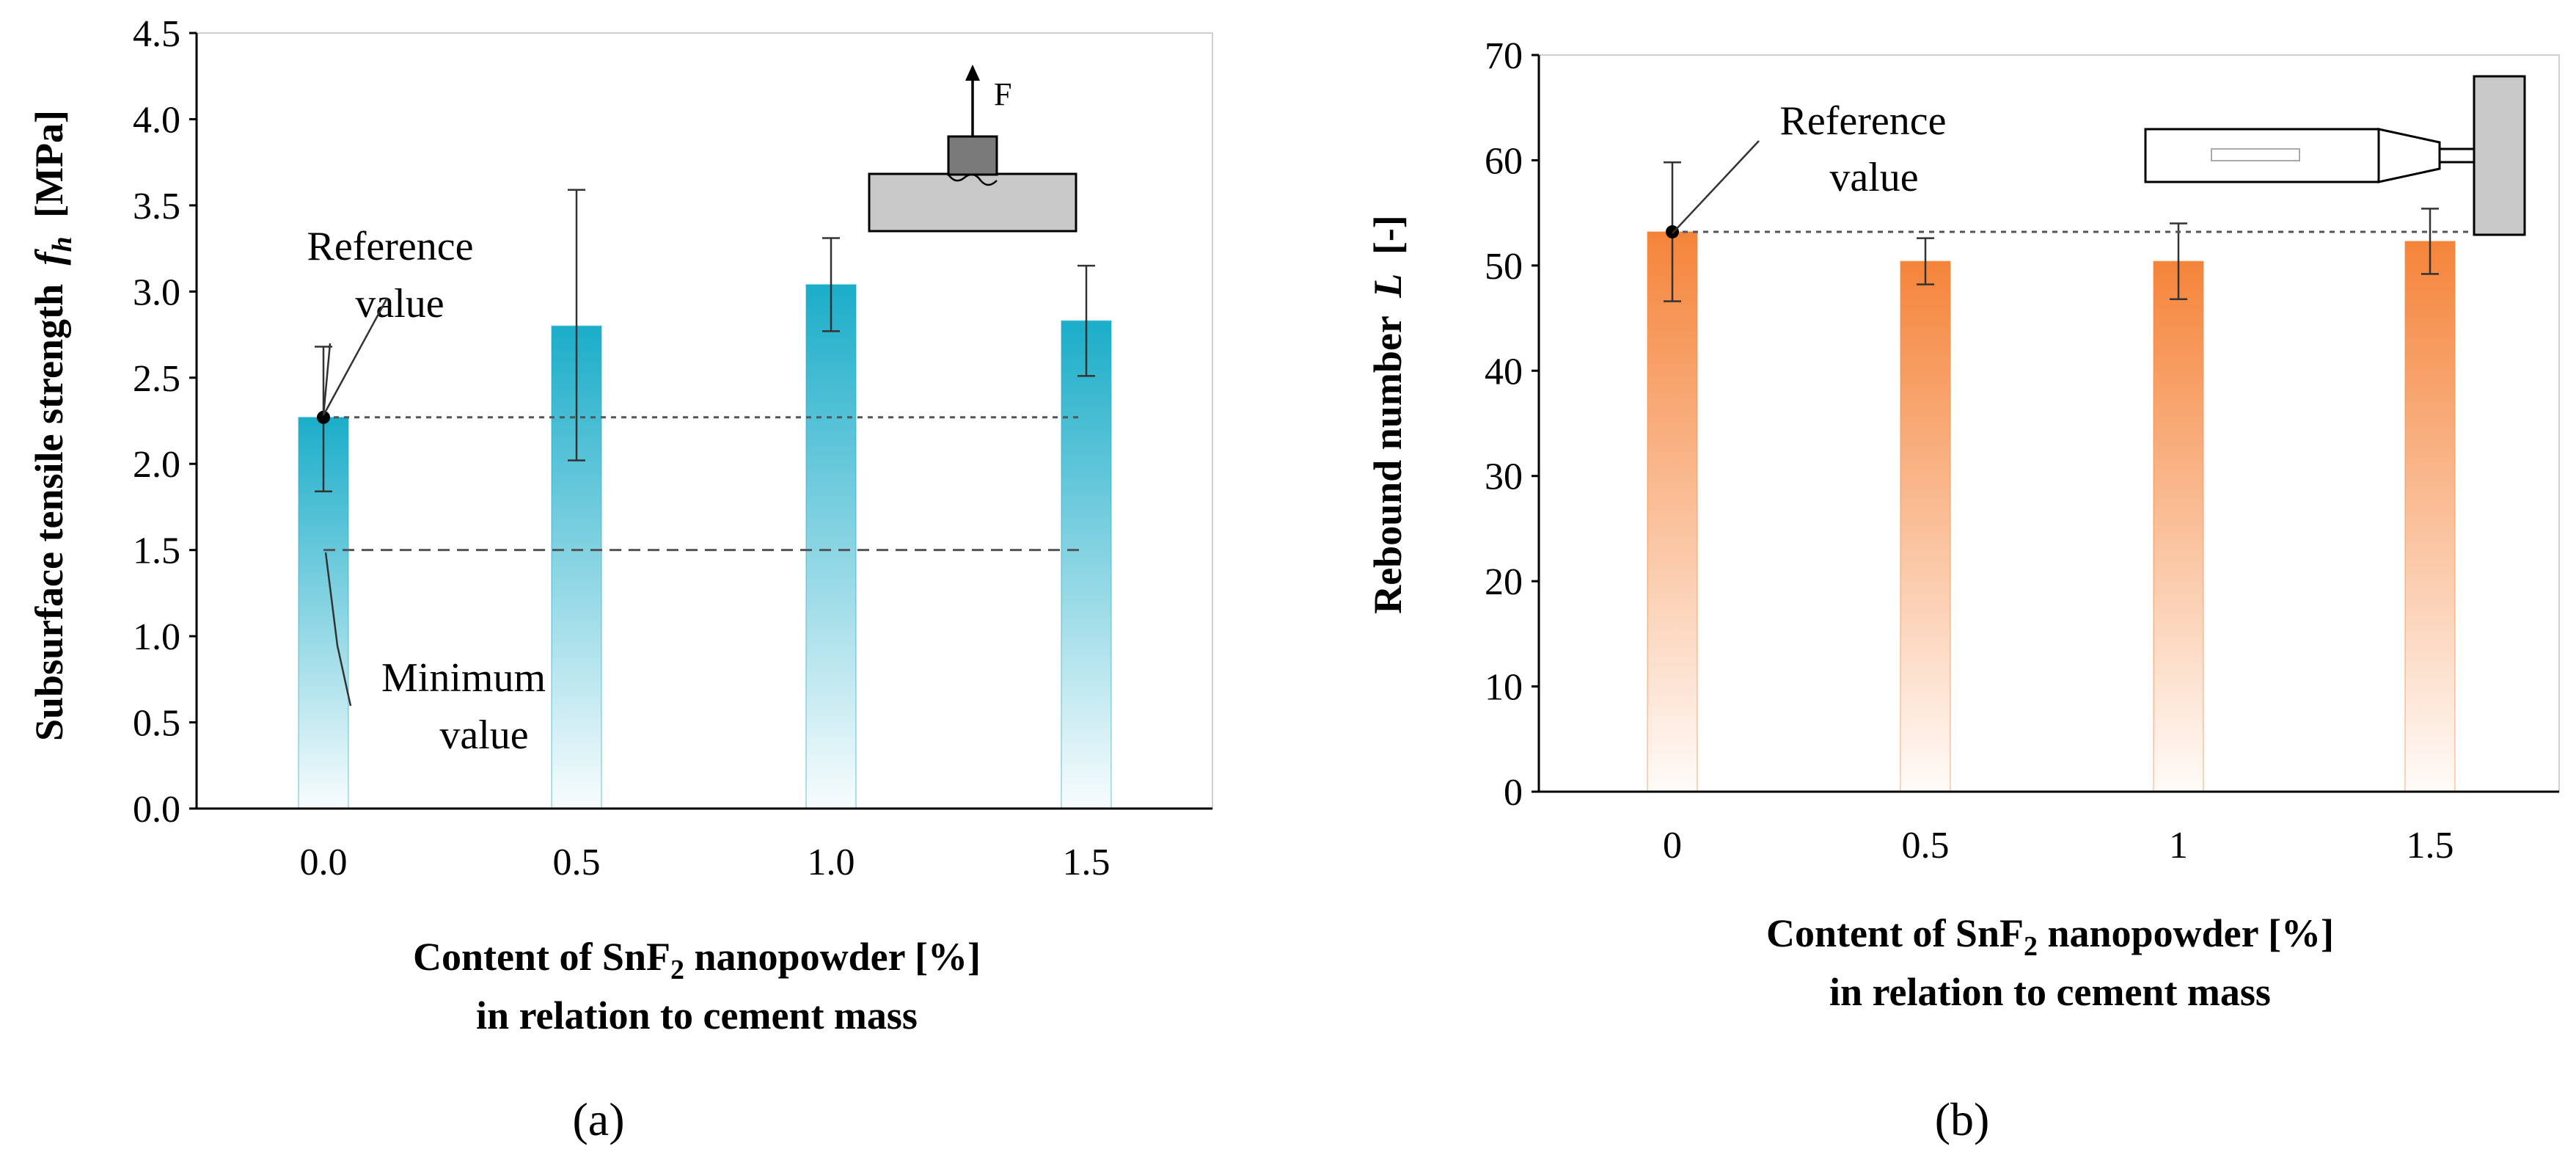 The width and height of the screenshot is (2576, 1160). Describe the element at coordinates (831, 862) in the screenshot. I see `chart-a-x-tick-label: 1.0` at that location.